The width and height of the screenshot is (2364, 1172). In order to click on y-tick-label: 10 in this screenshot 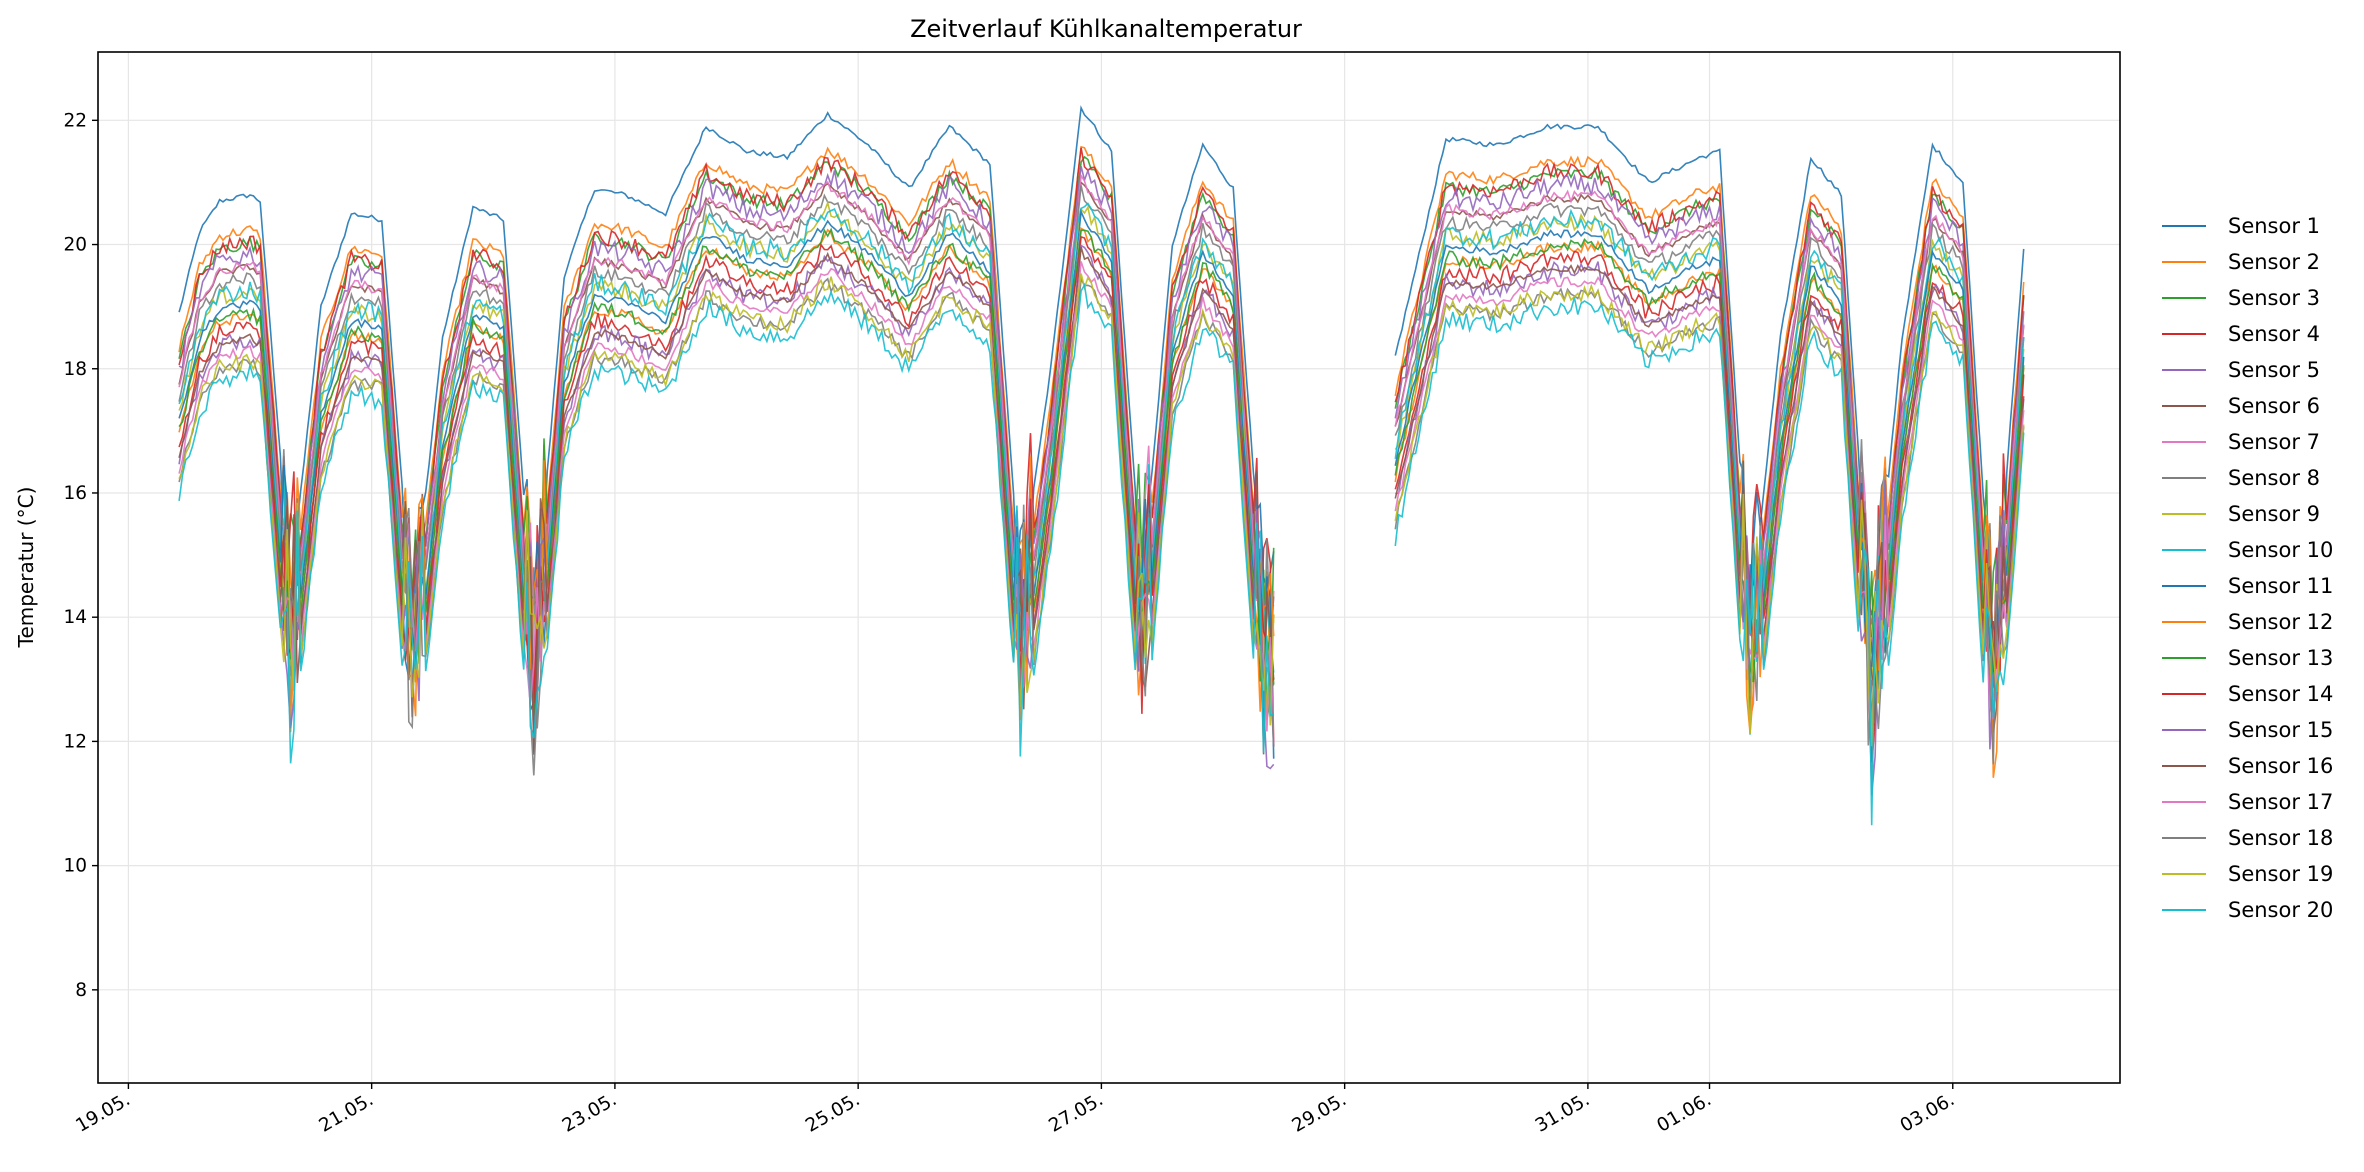, I will do `click(75, 866)`.